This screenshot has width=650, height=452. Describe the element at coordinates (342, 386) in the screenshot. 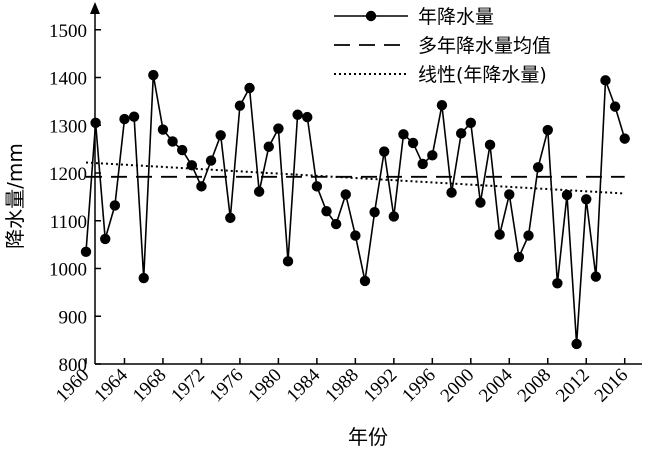

I see `x-tick-label: 1988` at that location.